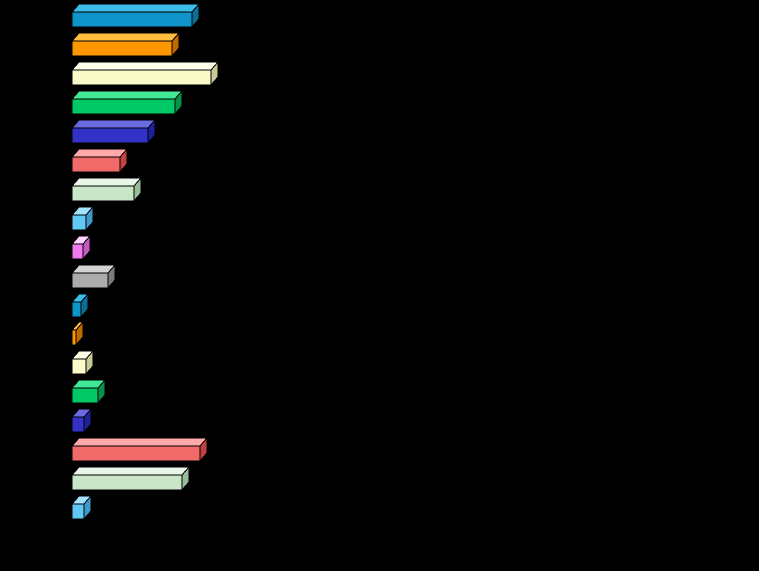 This screenshot has height=571, width=759. I want to click on bar-row-8-light-blue, so click(82, 218).